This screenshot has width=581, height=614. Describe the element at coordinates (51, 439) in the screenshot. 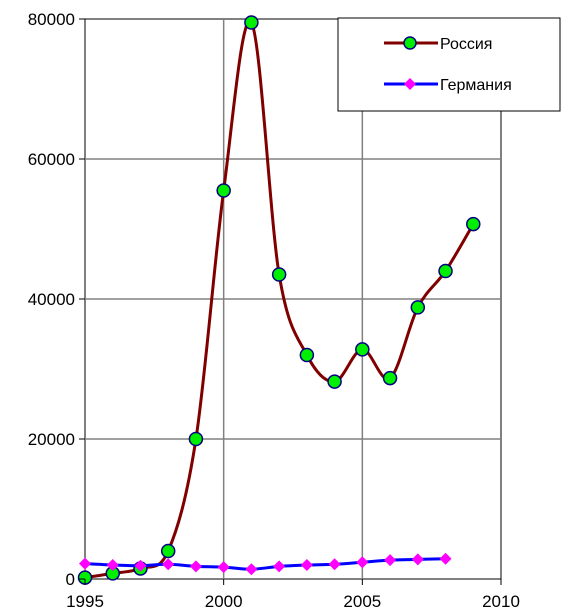

I see `y-tick-label: 20000` at that location.